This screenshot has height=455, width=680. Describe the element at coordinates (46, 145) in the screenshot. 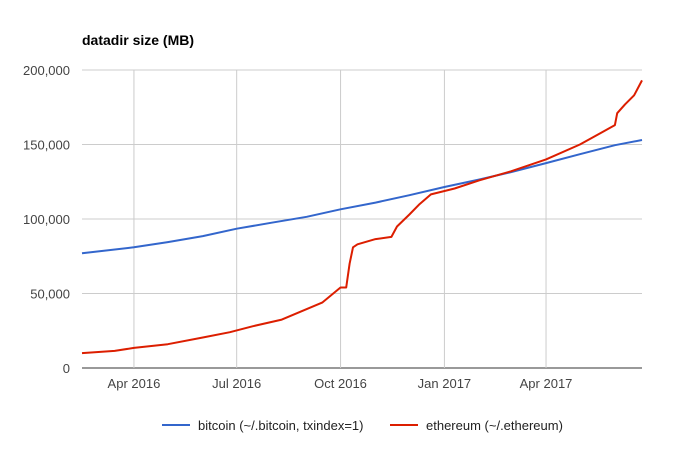

I see `y-tick-label: 150,000` at that location.